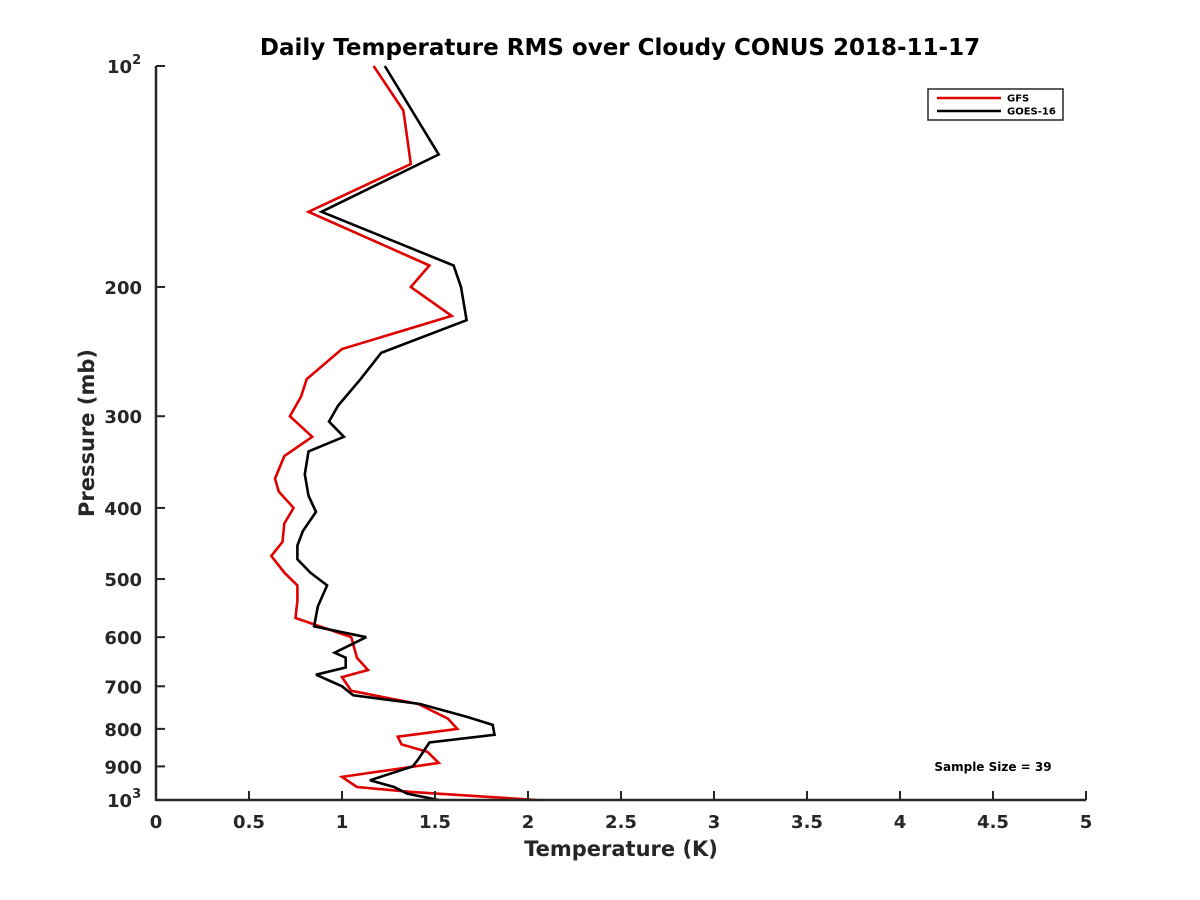  I want to click on legend-entries: GFS GOES-16, so click(996, 106).